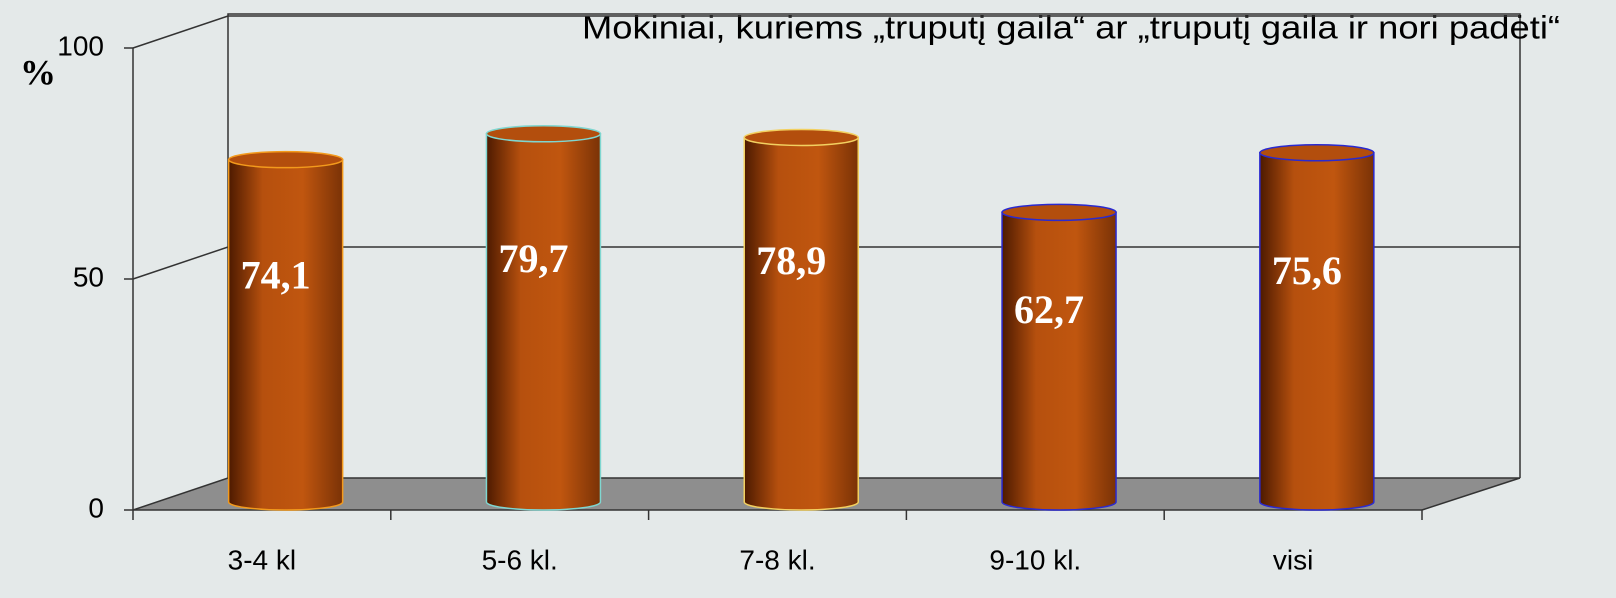 This screenshot has width=1616, height=598. Describe the element at coordinates (88, 276) in the screenshot. I see `y-tick-label: 50` at that location.